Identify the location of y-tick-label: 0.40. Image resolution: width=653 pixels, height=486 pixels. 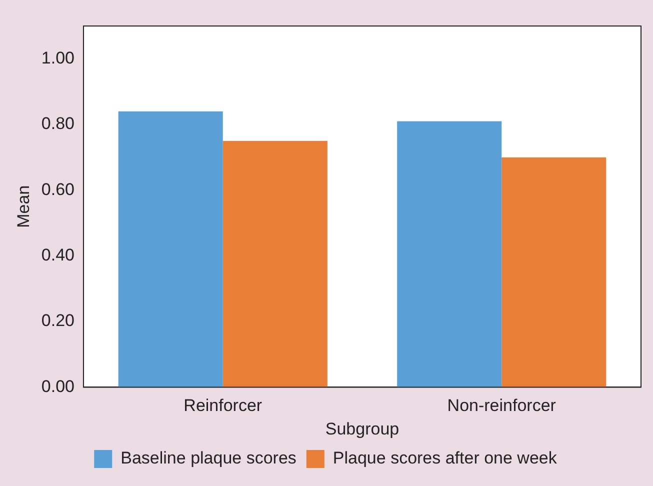
(57, 255).